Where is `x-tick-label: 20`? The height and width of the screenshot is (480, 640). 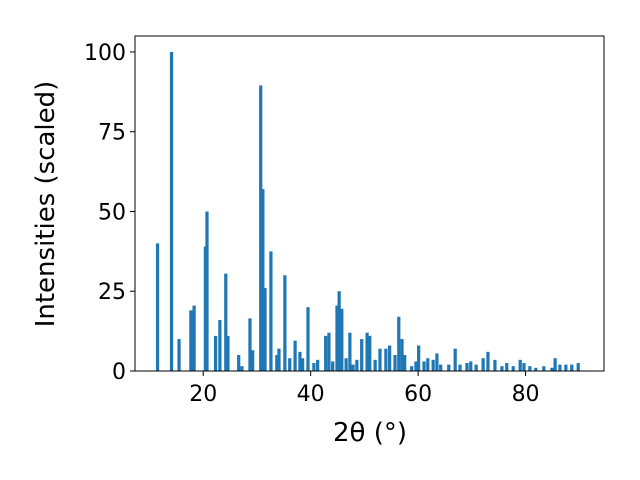
x-tick-label: 20 is located at coordinates (203, 394).